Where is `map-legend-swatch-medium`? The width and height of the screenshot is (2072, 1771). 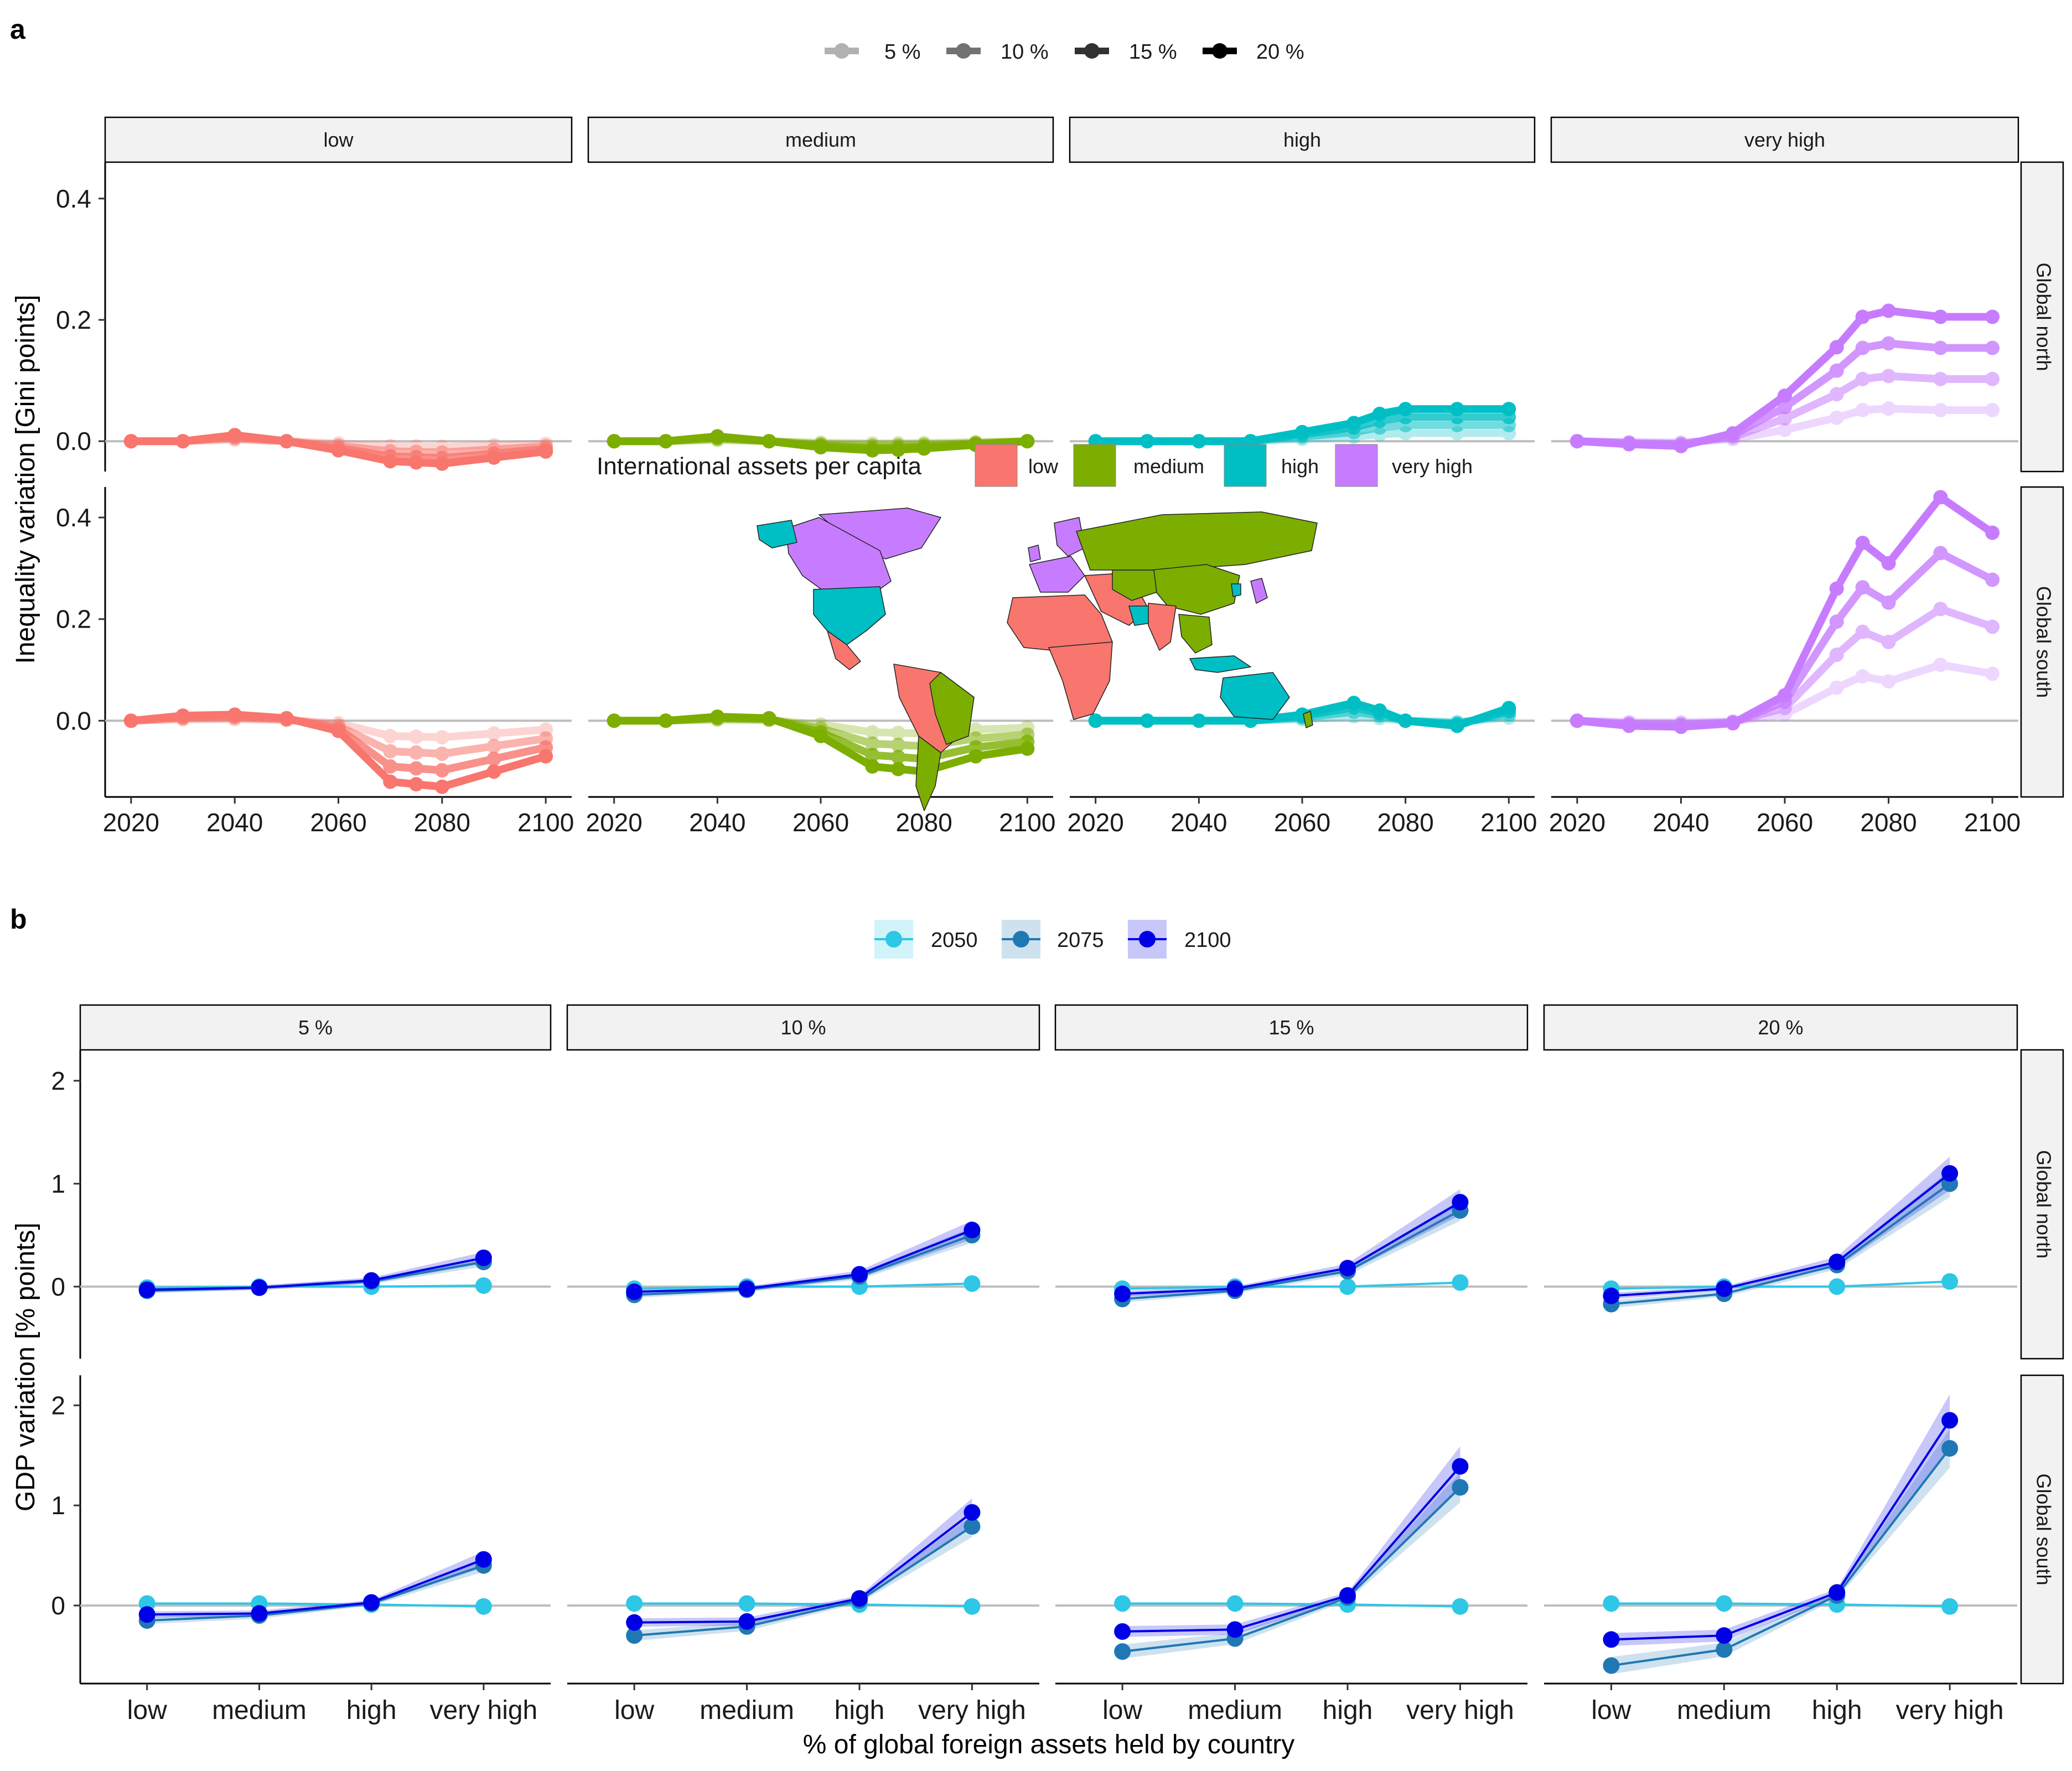
map-legend-swatch-medium is located at coordinates (1094, 466).